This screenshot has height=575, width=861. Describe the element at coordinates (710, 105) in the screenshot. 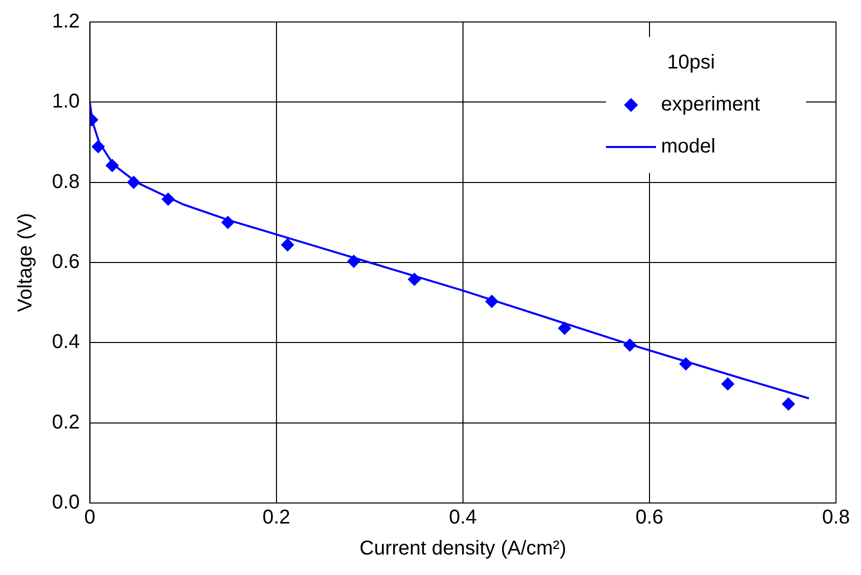

I see `legend-label: experiment` at that location.